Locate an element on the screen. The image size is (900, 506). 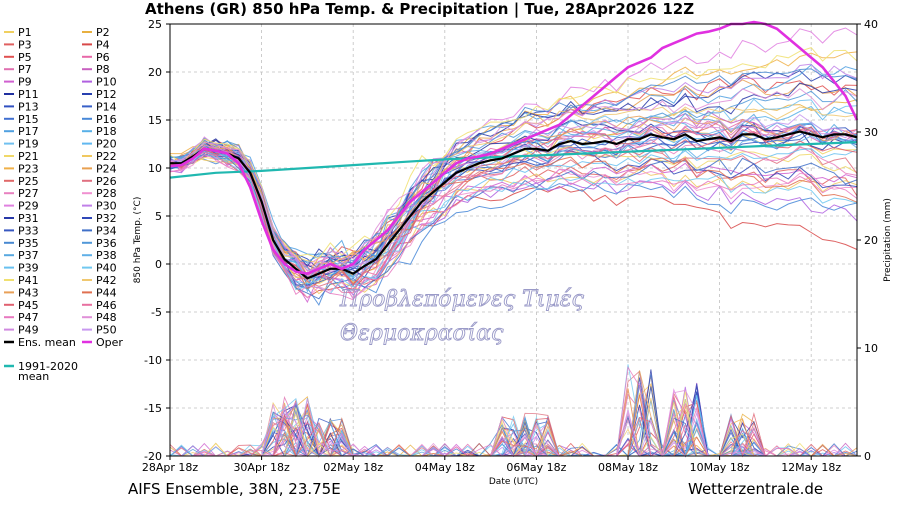
y-tick-label: -20 is located at coordinates (153, 456).